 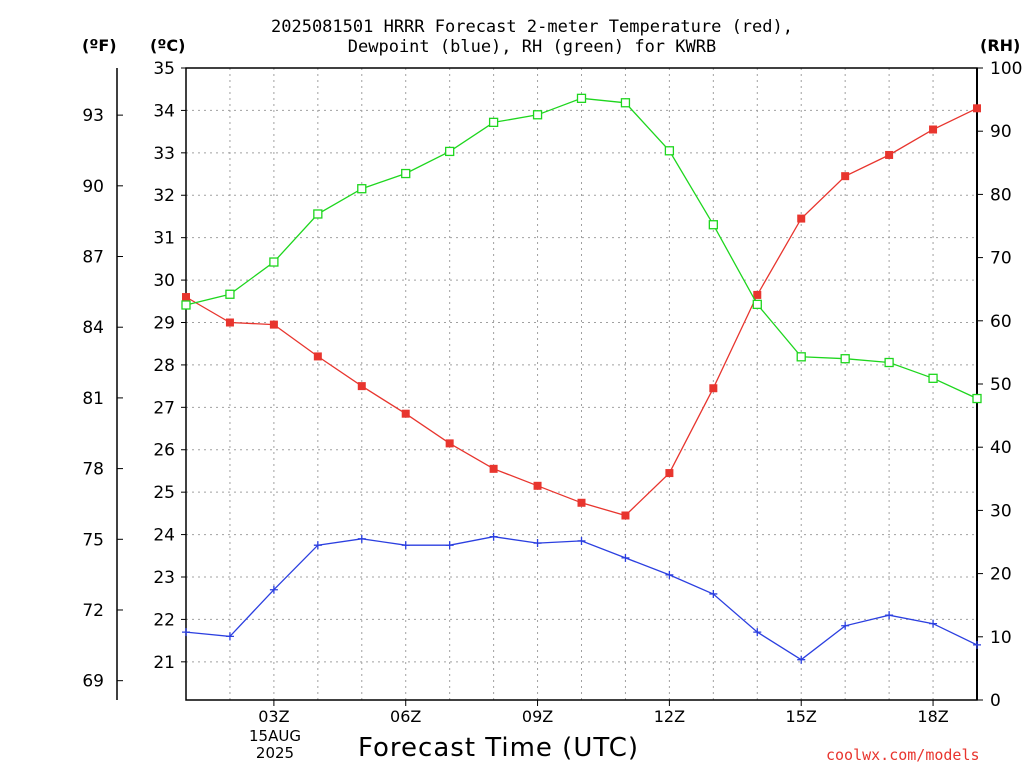 I want to click on chart-title-line-2: Dewpoint (blue), RH (green) for KWRB, so click(x=532, y=47).